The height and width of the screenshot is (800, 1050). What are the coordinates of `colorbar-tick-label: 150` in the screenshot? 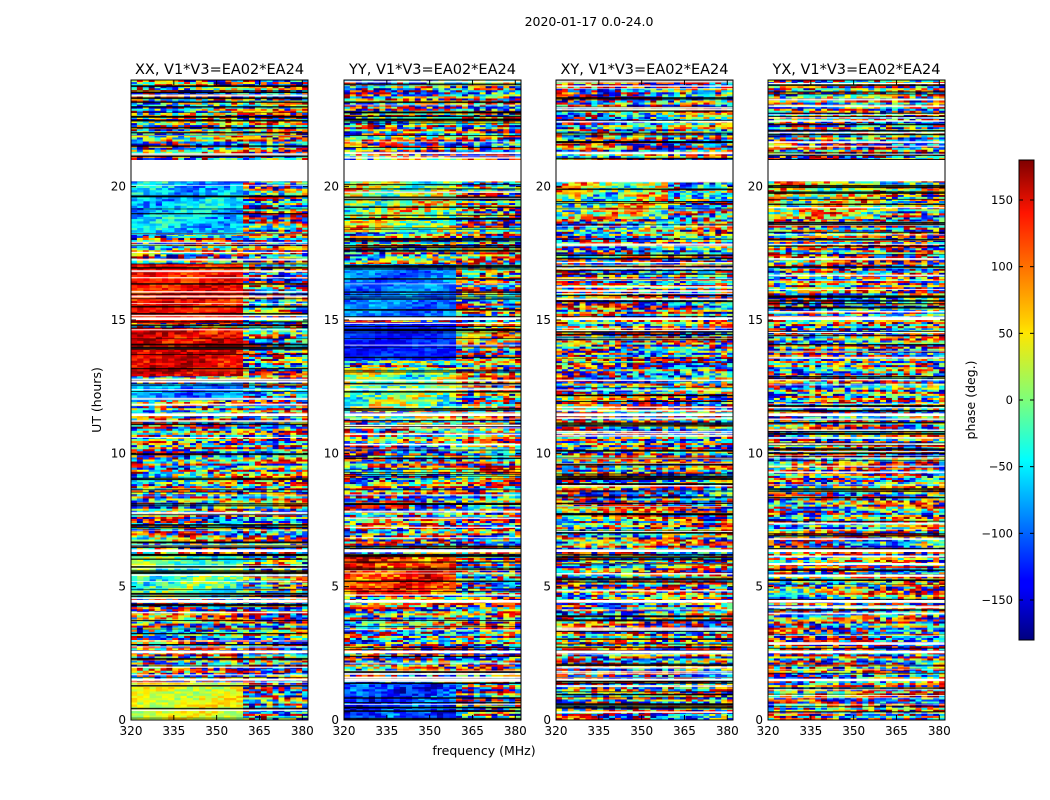 It's located at (1002, 200).